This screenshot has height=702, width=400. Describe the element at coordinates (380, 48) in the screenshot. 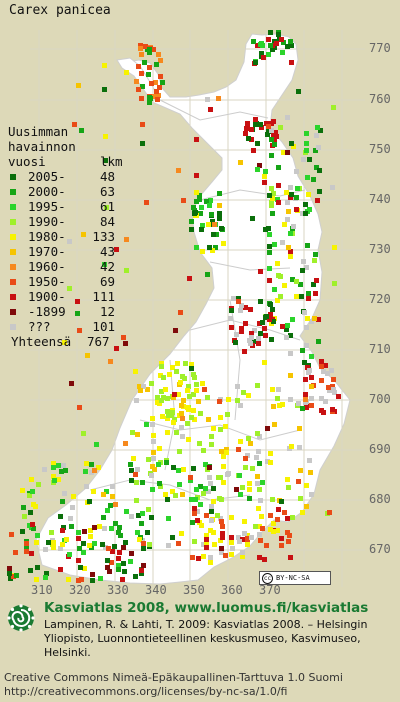

I see `y-axis-label: 770` at that location.